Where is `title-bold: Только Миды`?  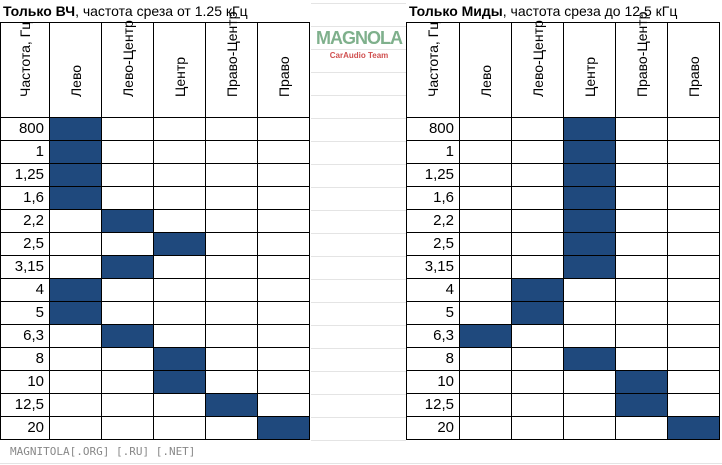
title-bold: Только Миды is located at coordinates (456, 11).